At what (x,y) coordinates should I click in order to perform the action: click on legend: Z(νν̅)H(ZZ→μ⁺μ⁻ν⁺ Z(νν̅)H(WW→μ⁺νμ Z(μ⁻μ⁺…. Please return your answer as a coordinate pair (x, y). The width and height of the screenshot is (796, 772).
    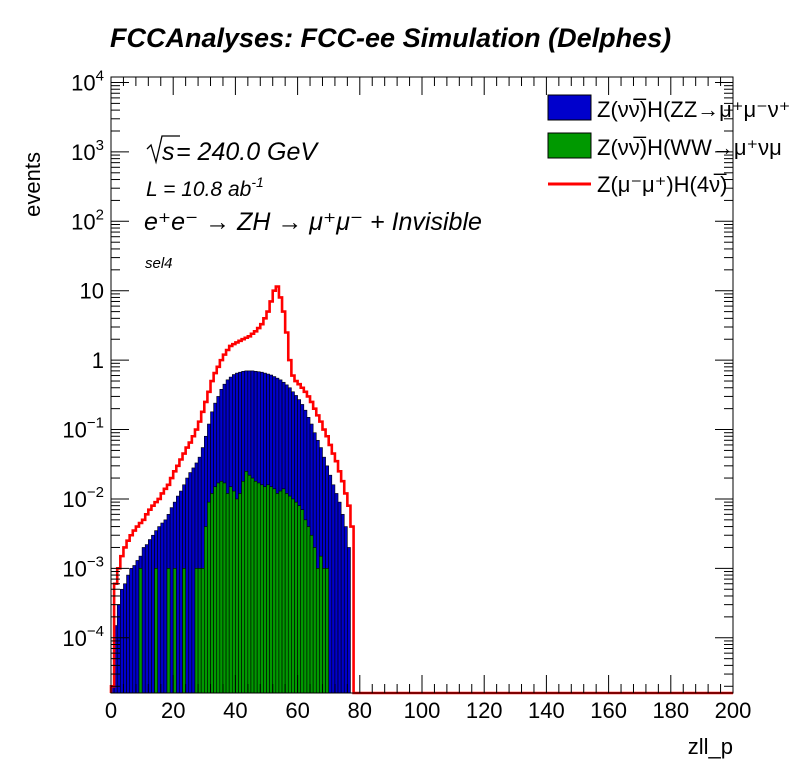
    Looking at the image, I should click on (668, 145).